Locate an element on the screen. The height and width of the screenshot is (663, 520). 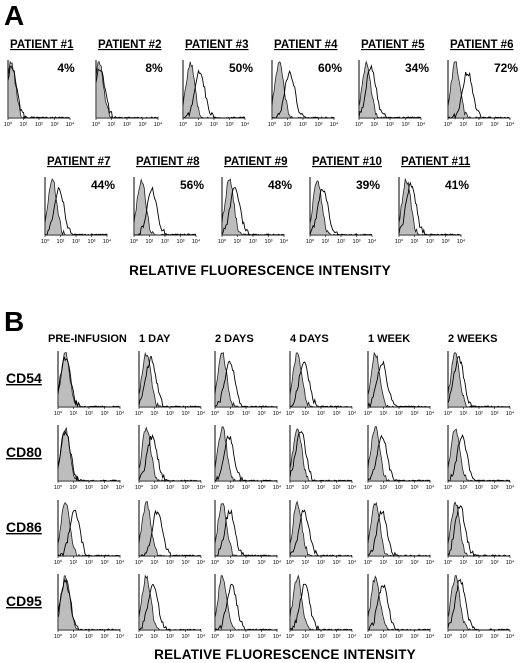
marker-cd86-2-histogram: 10⁰ 10¹ 10² 10³ 10⁴ is located at coordinates (246, 533).